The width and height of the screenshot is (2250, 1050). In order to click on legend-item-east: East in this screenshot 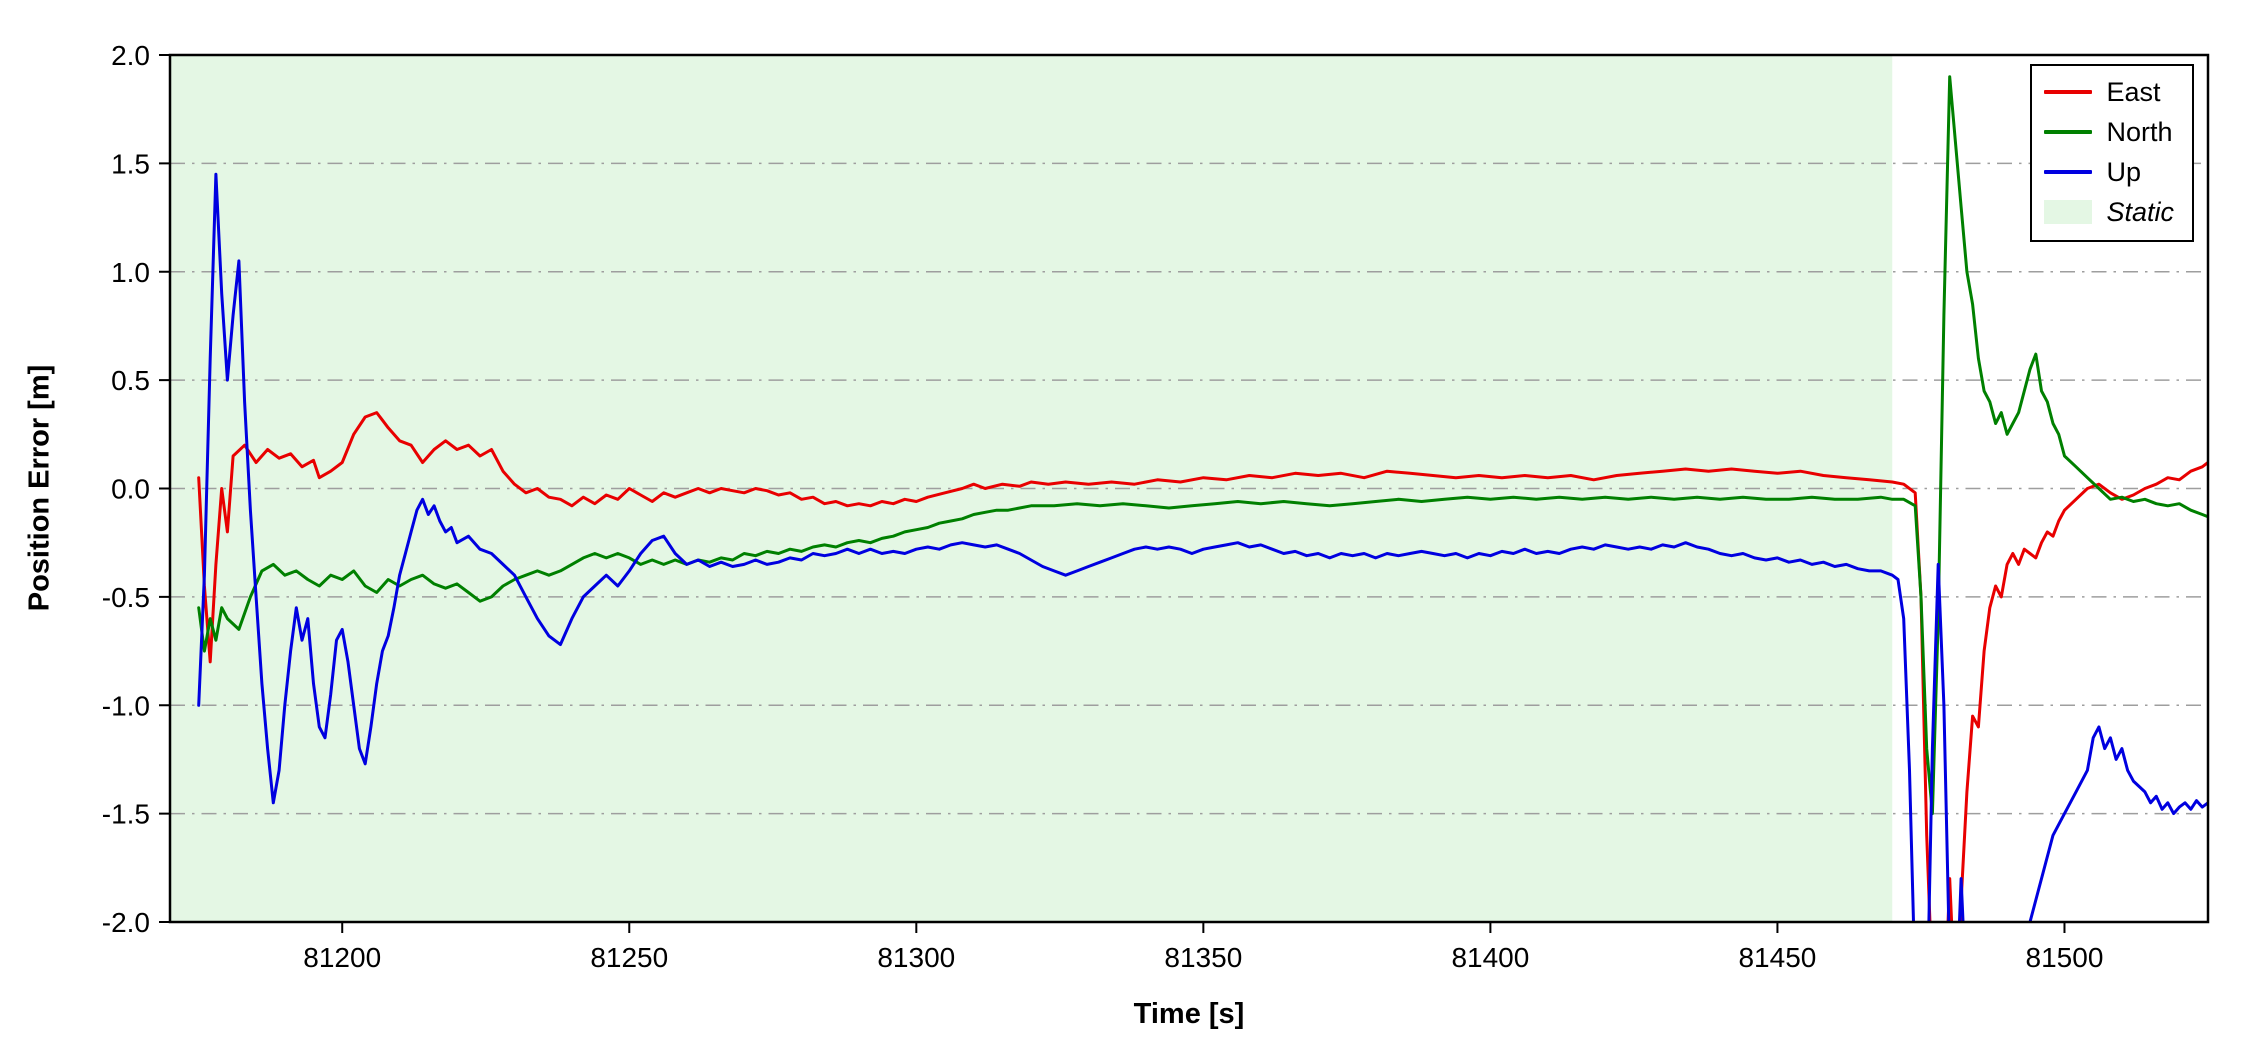, I will do `click(2109, 92)`.